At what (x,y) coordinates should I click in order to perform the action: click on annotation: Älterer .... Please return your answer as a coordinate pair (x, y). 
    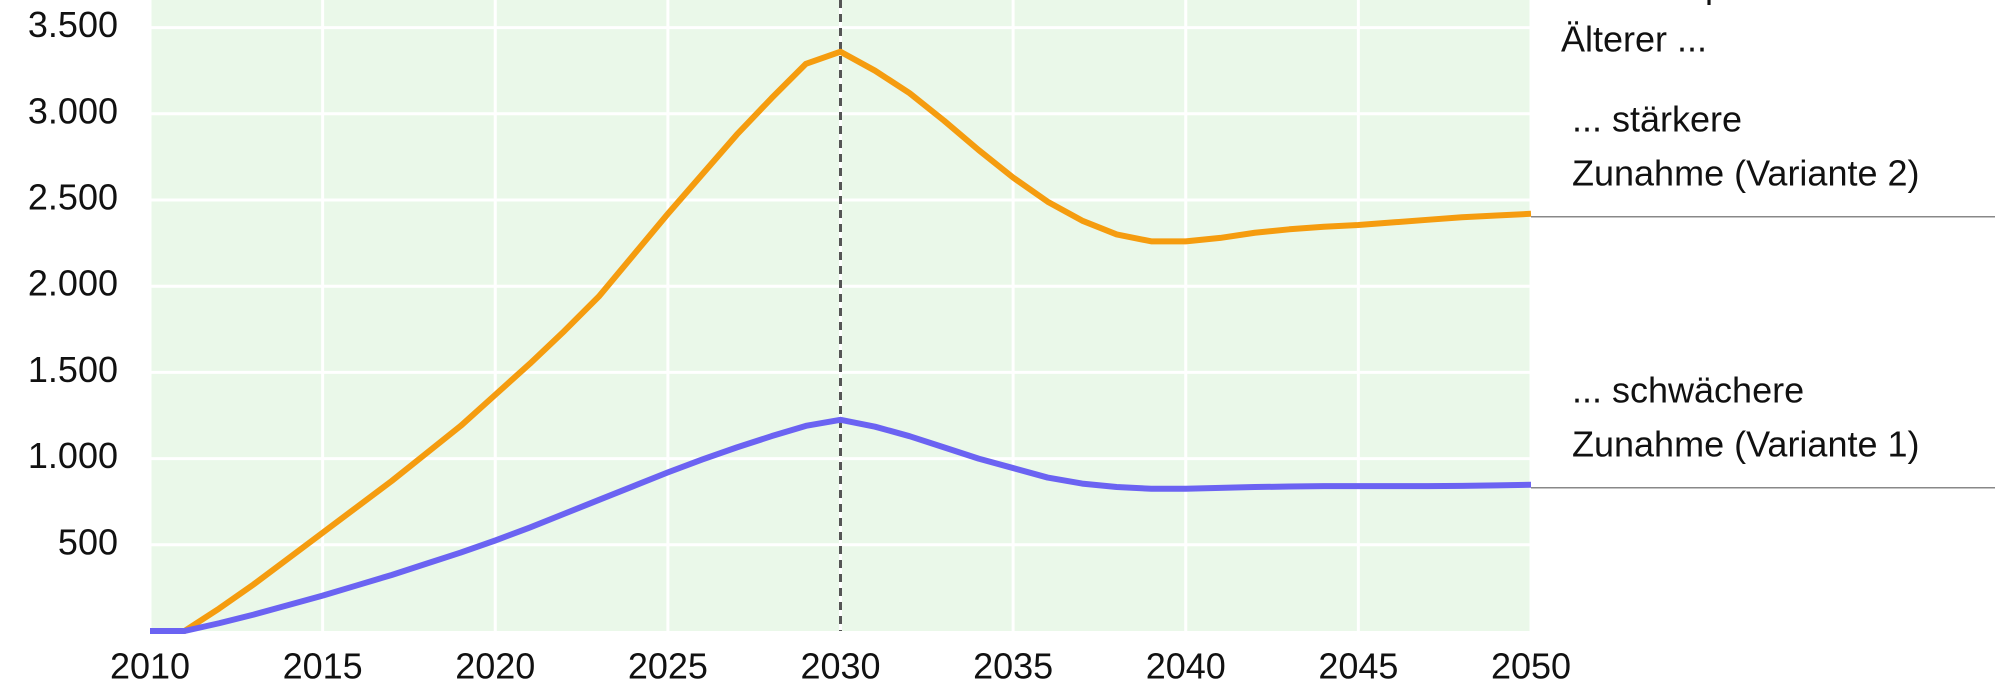
    Looking at the image, I should click on (1634, 39).